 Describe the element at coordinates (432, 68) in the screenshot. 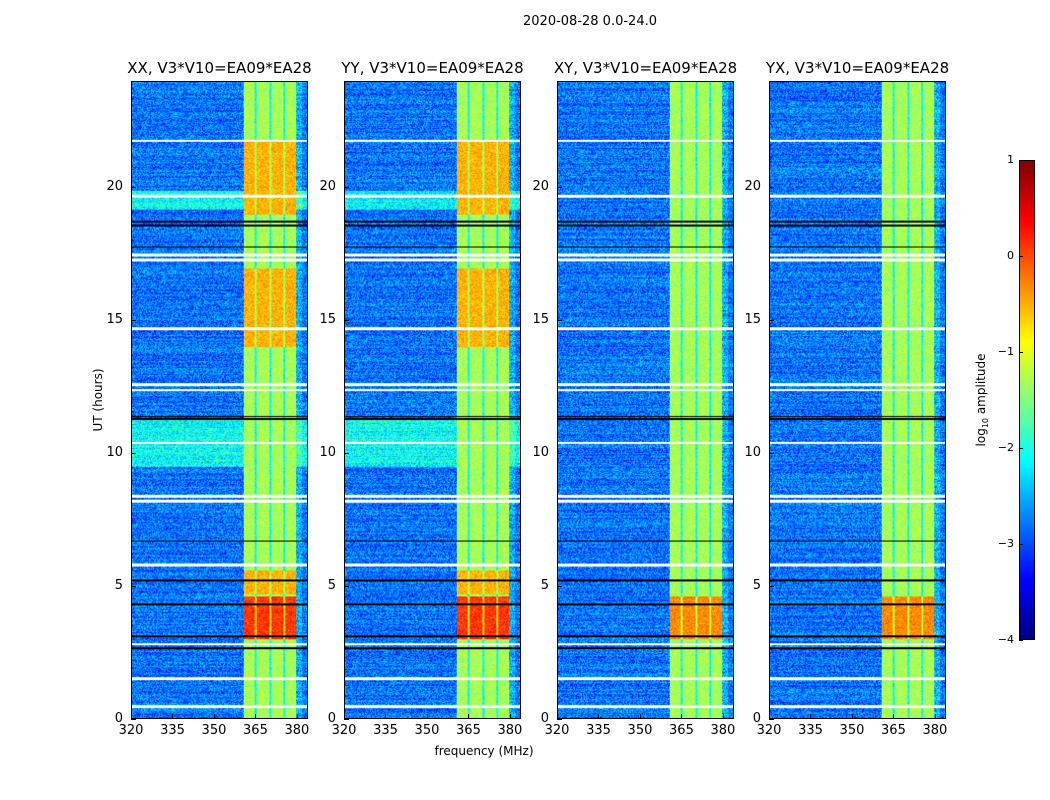

I see `panel-title: YY, V3*V10=EA09*EA28` at that location.